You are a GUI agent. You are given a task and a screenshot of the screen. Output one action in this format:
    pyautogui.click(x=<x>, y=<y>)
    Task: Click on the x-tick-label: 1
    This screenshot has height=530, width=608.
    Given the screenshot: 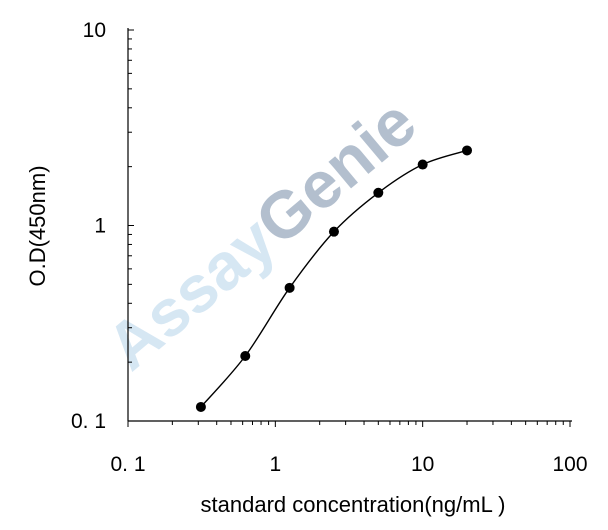 What is the action you would take?
    pyautogui.click(x=275, y=464)
    